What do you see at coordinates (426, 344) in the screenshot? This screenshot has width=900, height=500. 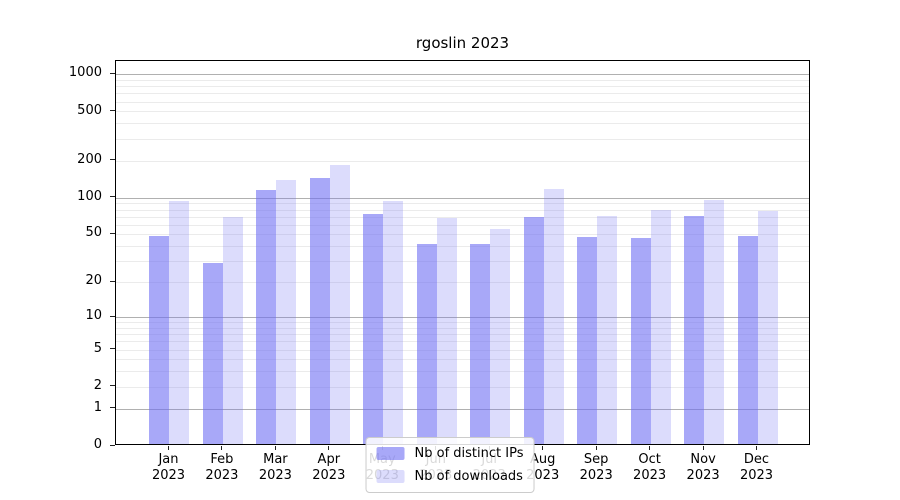 I see `bar-distinct-ips-jun` at bounding box center [426, 344].